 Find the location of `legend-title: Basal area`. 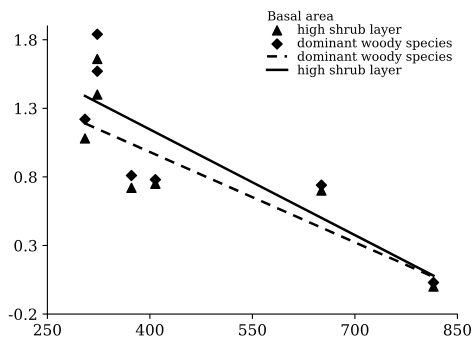

legend-title: Basal area is located at coordinates (301, 15).